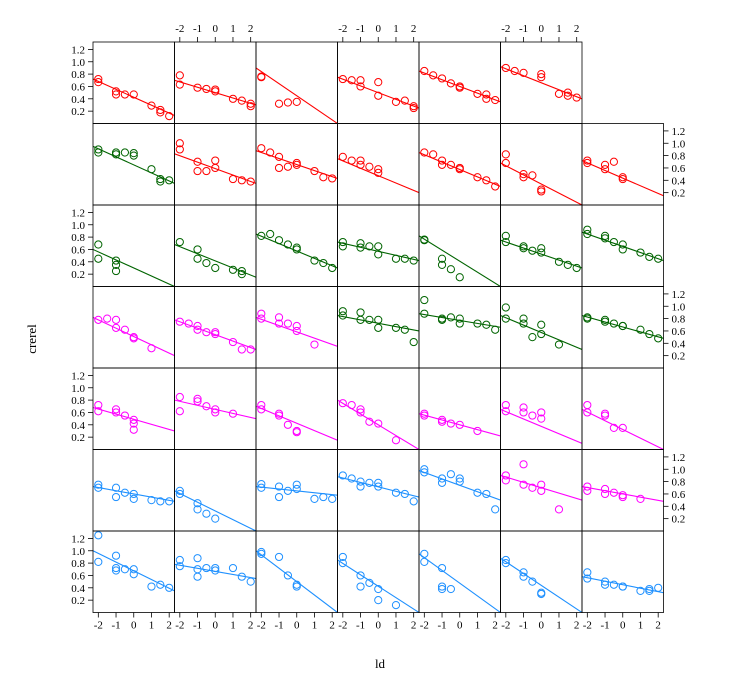 This screenshot has height=678, width=744. Describe the element at coordinates (679, 357) in the screenshot. I see `y-tick-label: 0.2` at that location.